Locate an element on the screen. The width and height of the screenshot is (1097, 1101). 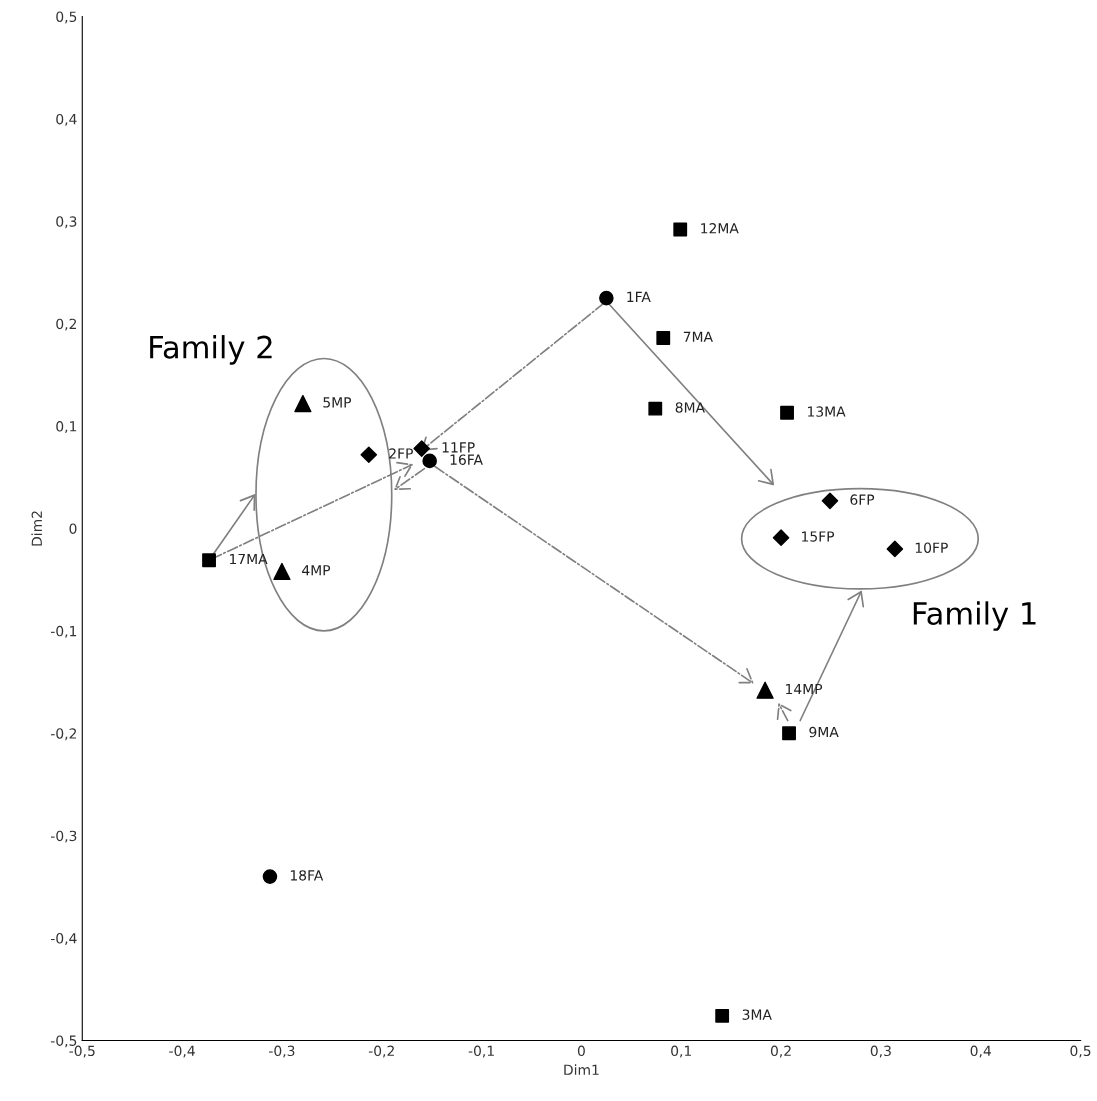
annotation: 4MP is located at coordinates (316, 570).